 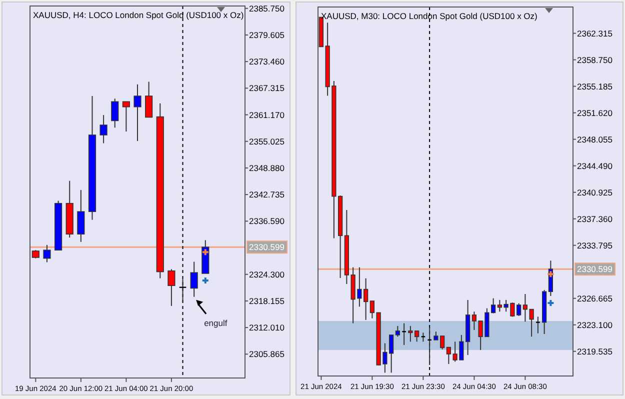 I want to click on y-tick-label: 2323.100, so click(x=595, y=325).